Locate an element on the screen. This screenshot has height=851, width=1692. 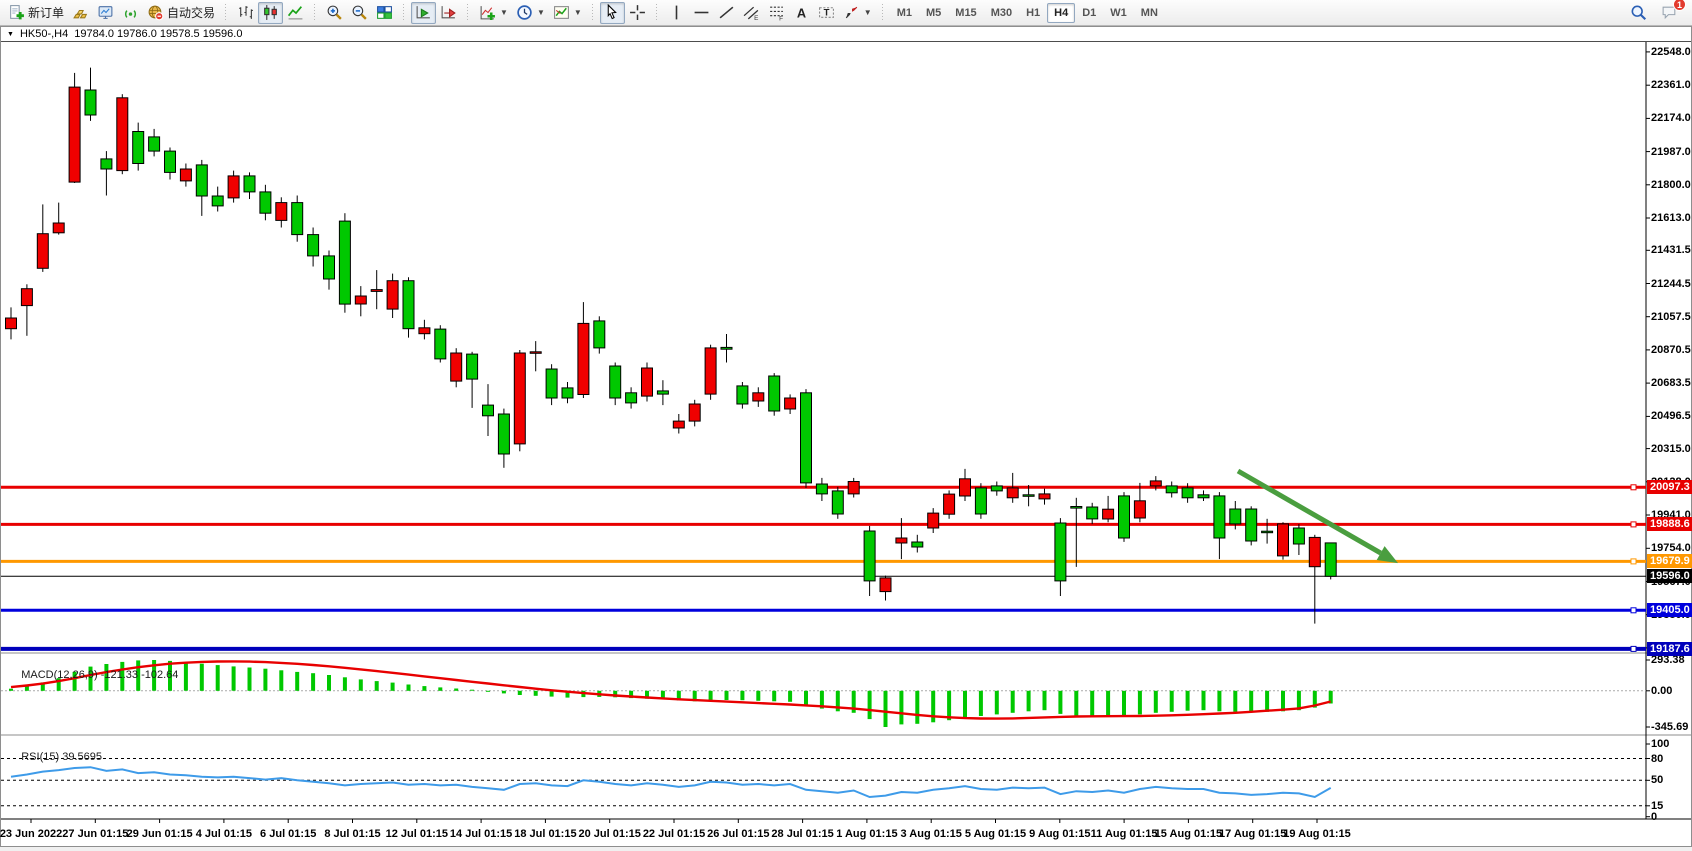
resistance-1-price-tag: 20097.3 is located at coordinates (1669, 487).